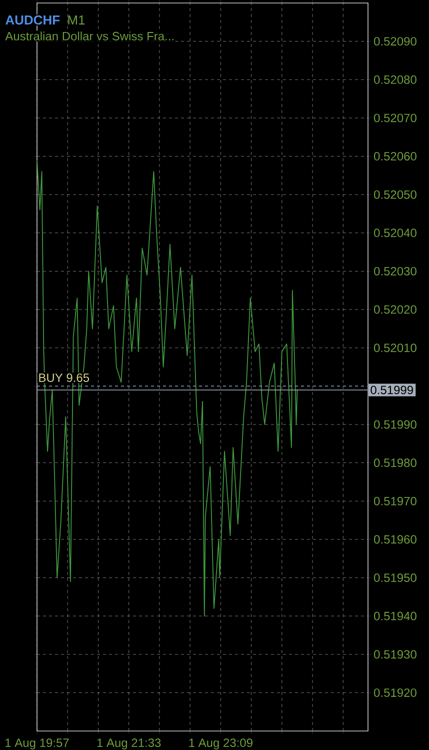  Describe the element at coordinates (395, 616) in the screenshot. I see `y-tick-label: 0.51940` at that location.